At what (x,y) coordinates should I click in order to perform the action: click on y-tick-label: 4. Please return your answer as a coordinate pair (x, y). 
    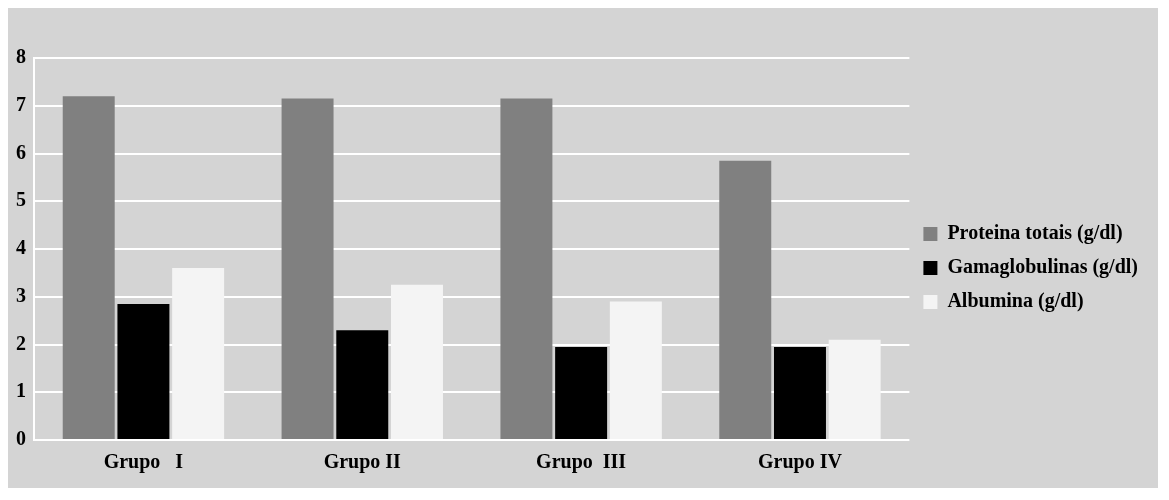
    Looking at the image, I should click on (21, 247).